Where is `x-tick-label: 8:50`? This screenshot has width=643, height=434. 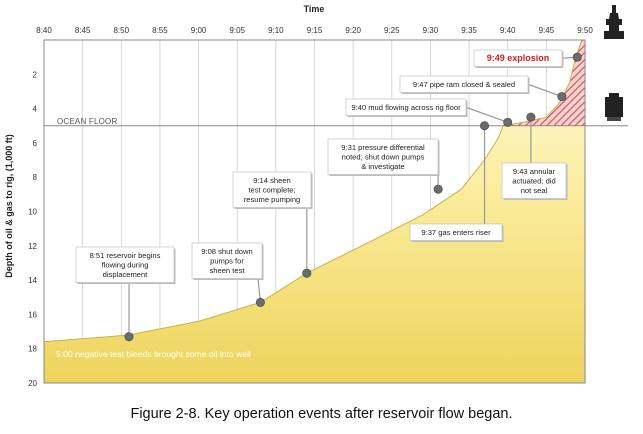
x-tick-label: 8:50 is located at coordinates (121, 30).